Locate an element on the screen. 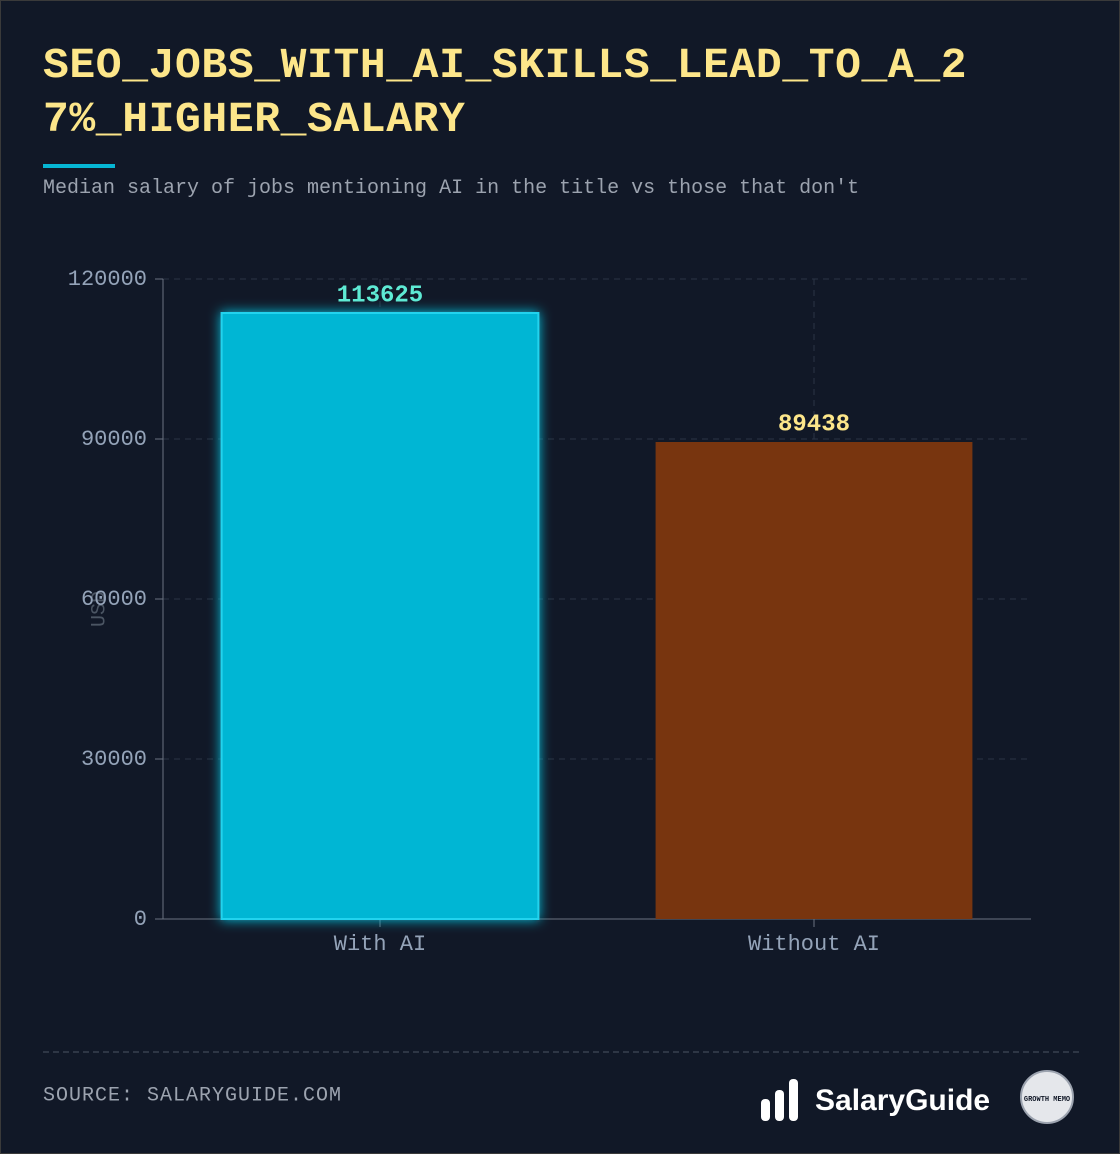  y-tick-label: 30000 is located at coordinates (114, 759).